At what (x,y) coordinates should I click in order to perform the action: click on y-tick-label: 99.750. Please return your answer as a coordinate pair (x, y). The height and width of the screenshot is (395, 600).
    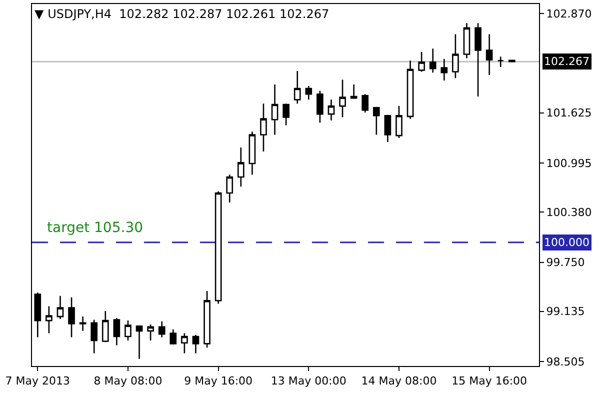
    Looking at the image, I should click on (565, 263).